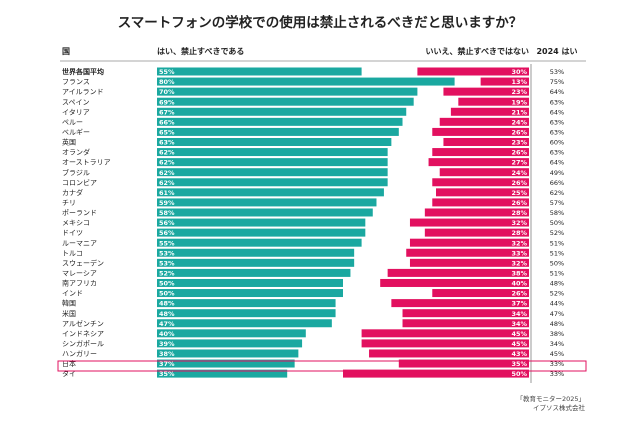  What do you see at coordinates (519, 92) in the screenshot?
I see `value-label-no: 23%` at bounding box center [519, 92].